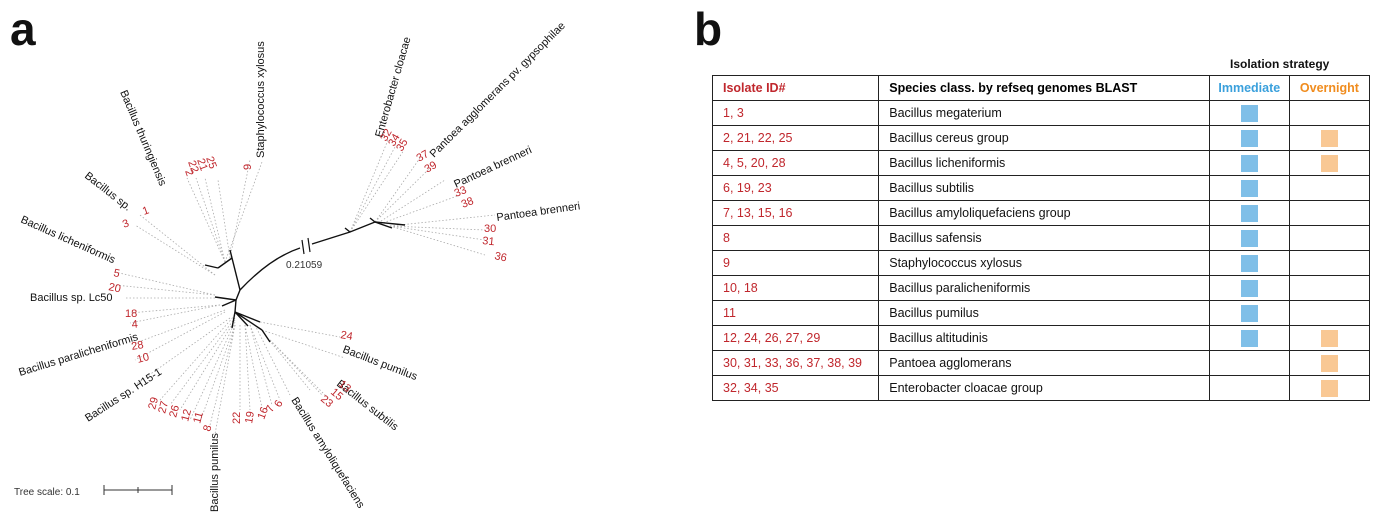 The image size is (1375, 516). What do you see at coordinates (795, 313) in the screenshot?
I see `isolate-id-cell: 11` at bounding box center [795, 313].